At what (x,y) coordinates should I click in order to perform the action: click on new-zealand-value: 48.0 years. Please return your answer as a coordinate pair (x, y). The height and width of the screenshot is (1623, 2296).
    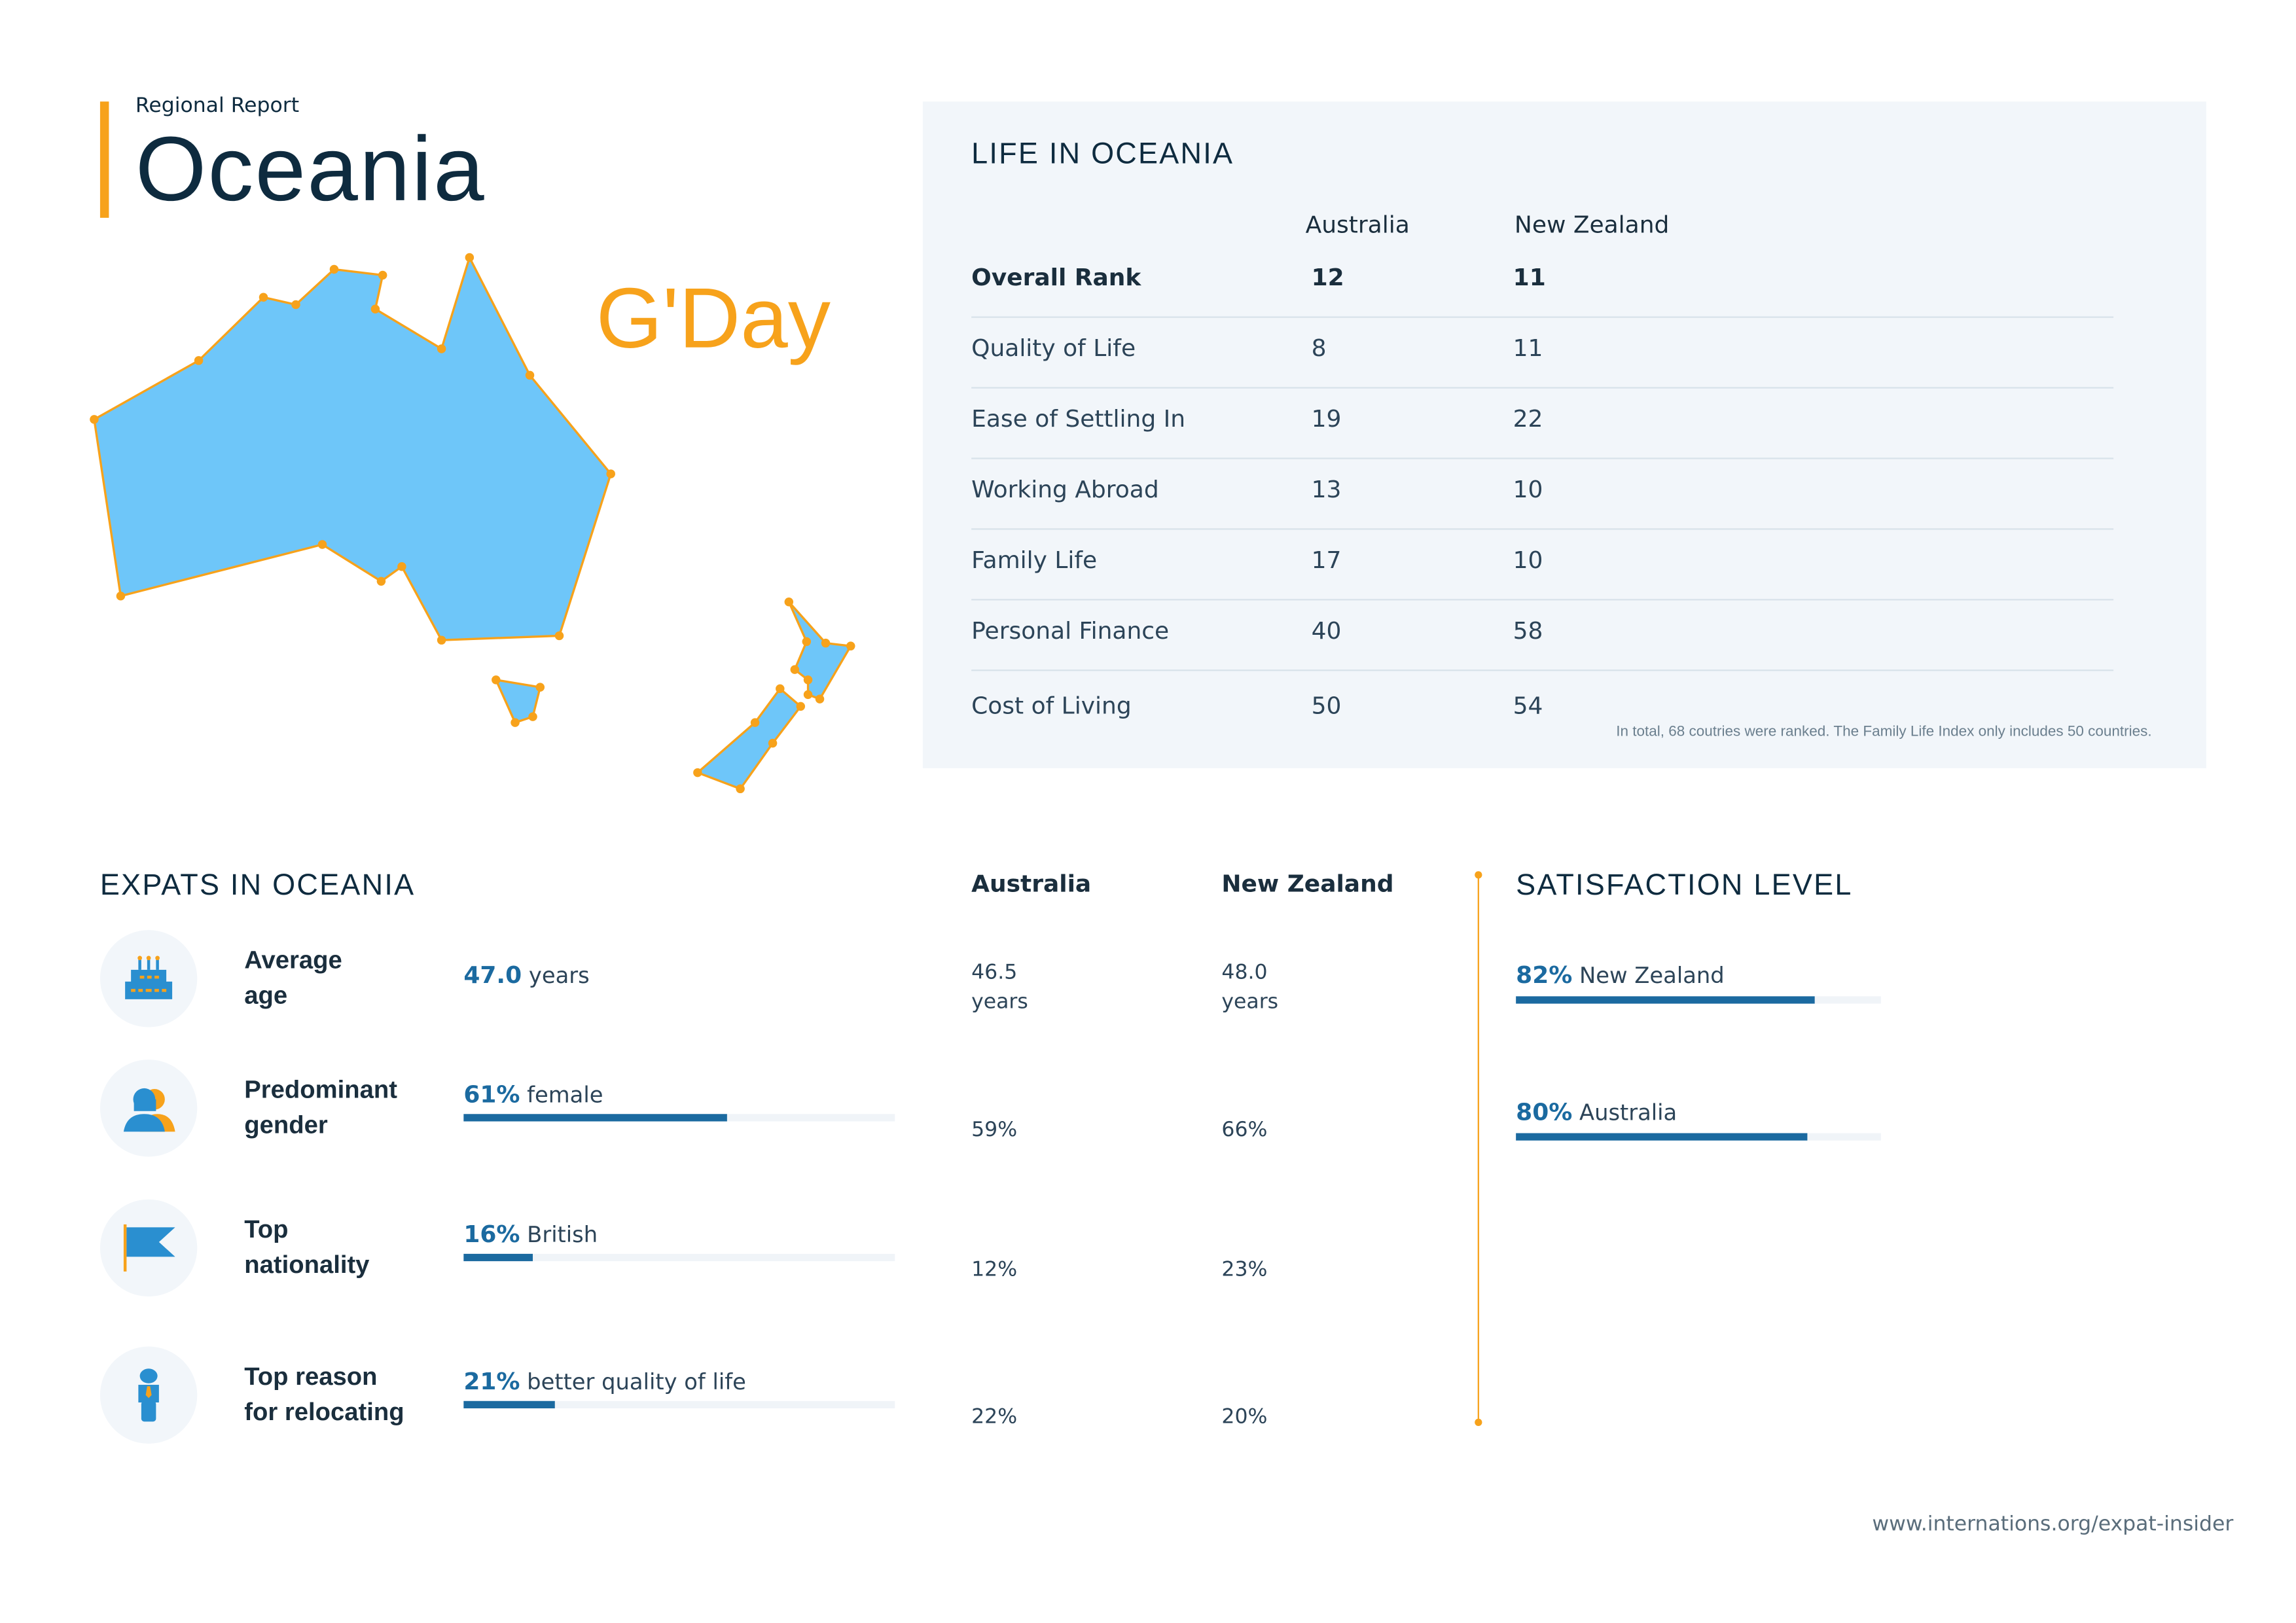
    Looking at the image, I should click on (1250, 988).